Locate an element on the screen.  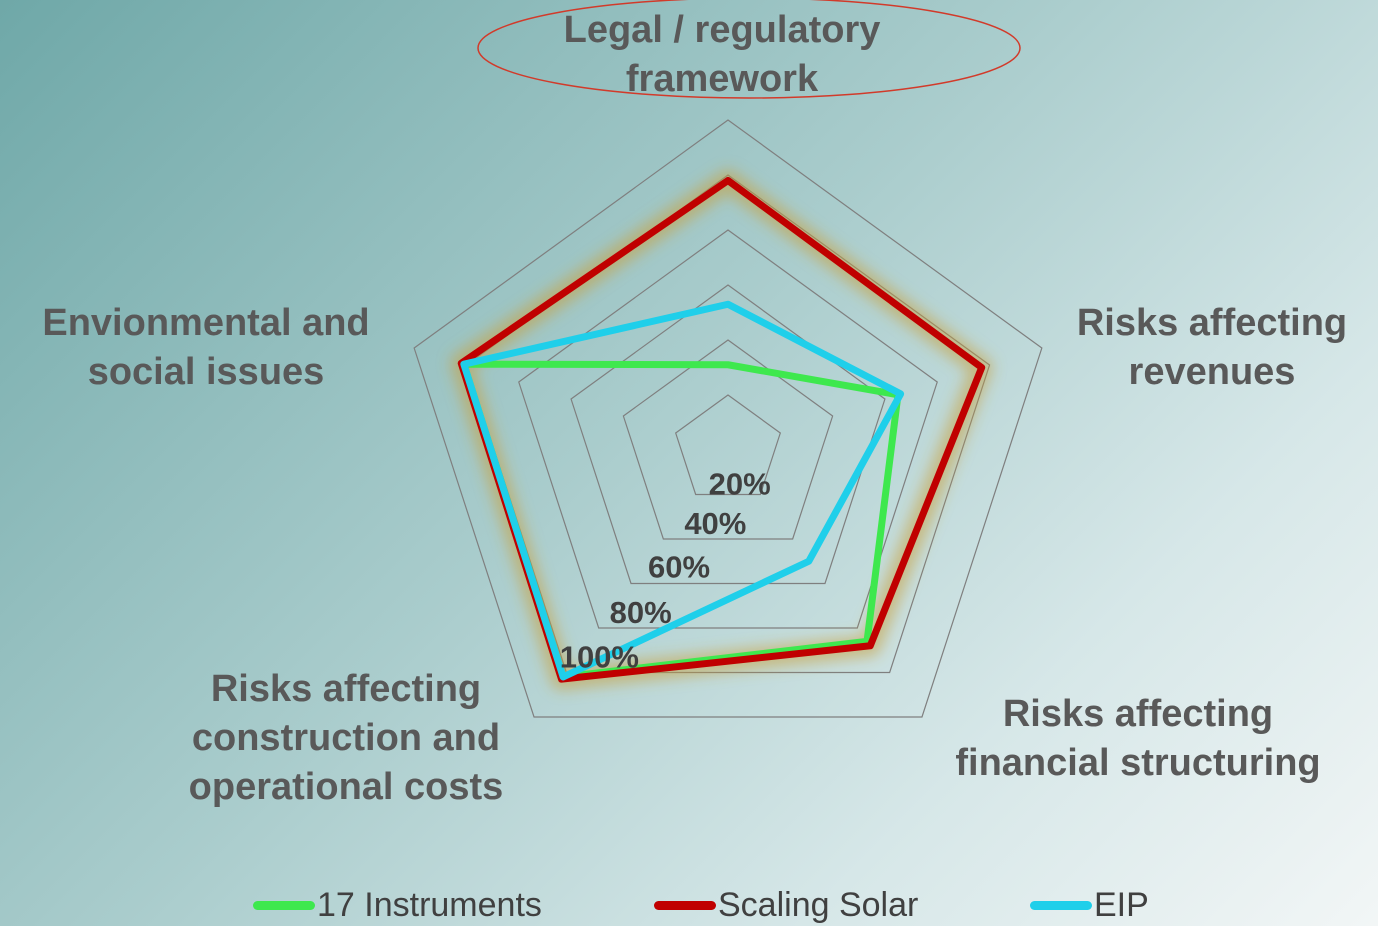
category-label-line: Envionmental and is located at coordinates (205, 323).